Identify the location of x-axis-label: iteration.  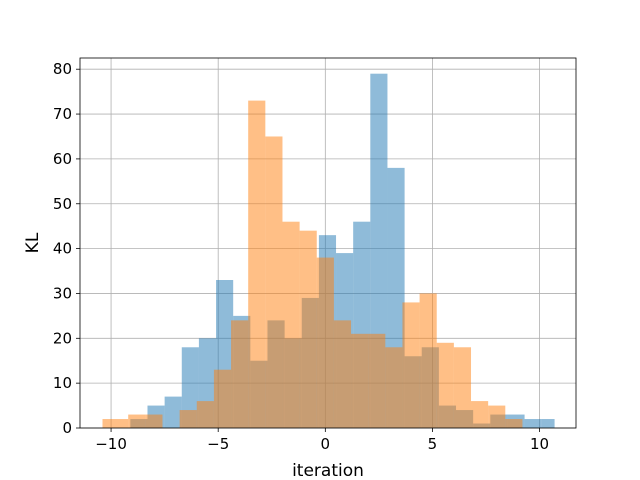
(328, 470).